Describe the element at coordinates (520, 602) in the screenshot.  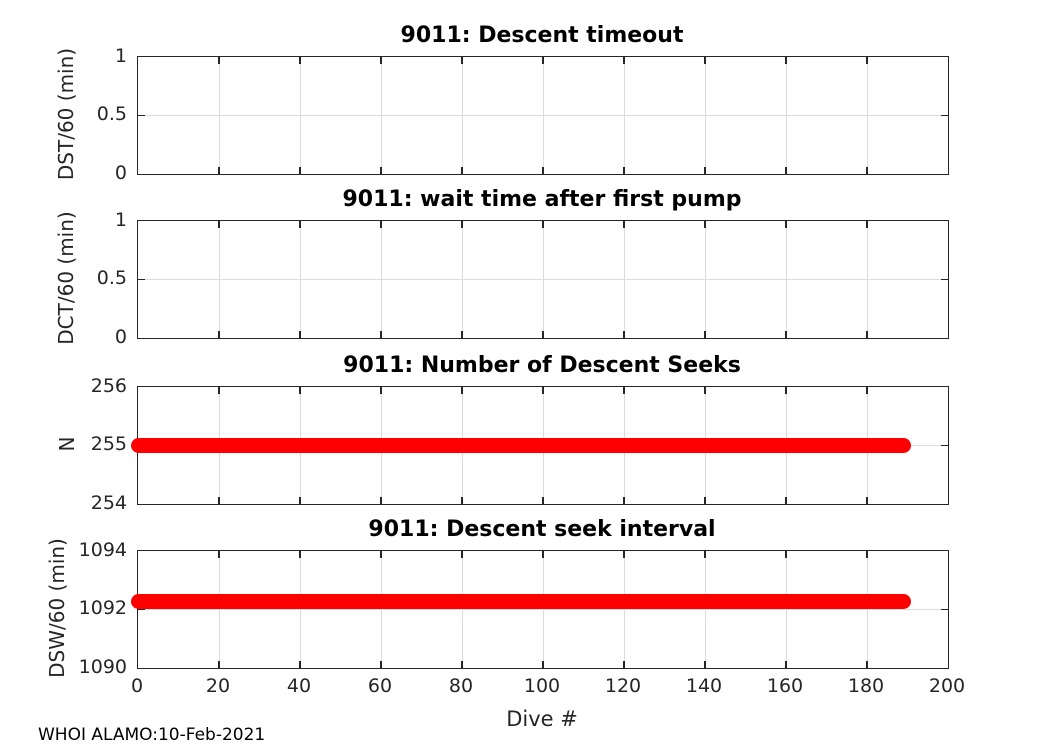
I see `data-line-descent-seek-interval` at that location.